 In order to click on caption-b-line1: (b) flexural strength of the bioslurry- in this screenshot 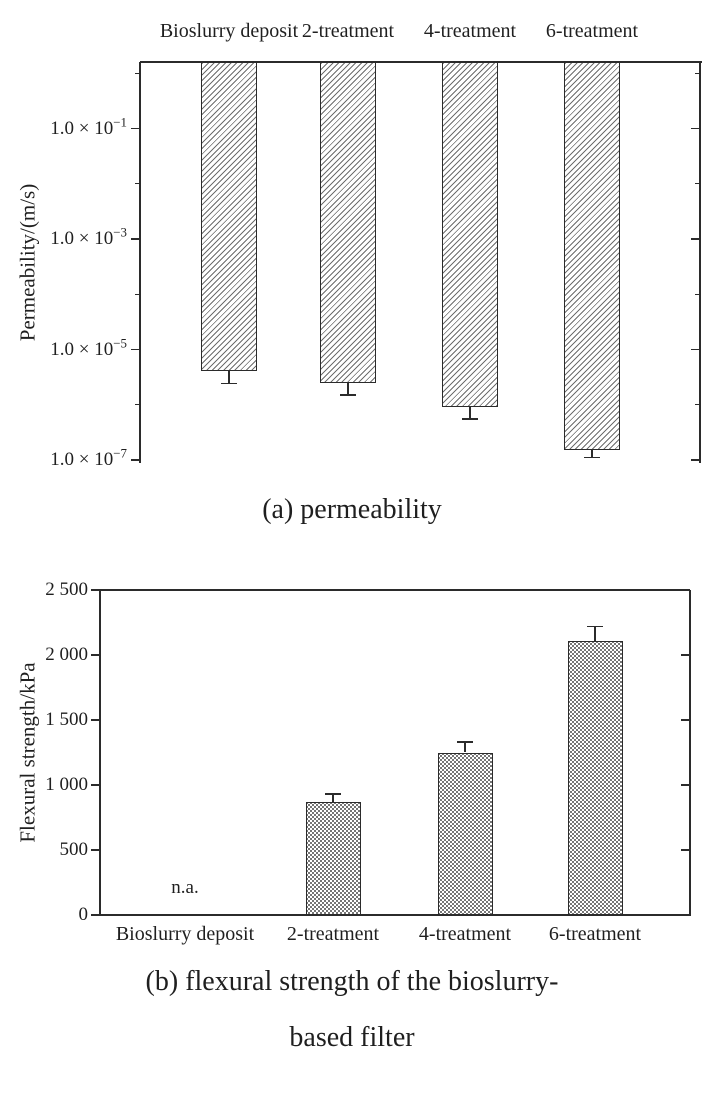, I will do `click(352, 981)`.